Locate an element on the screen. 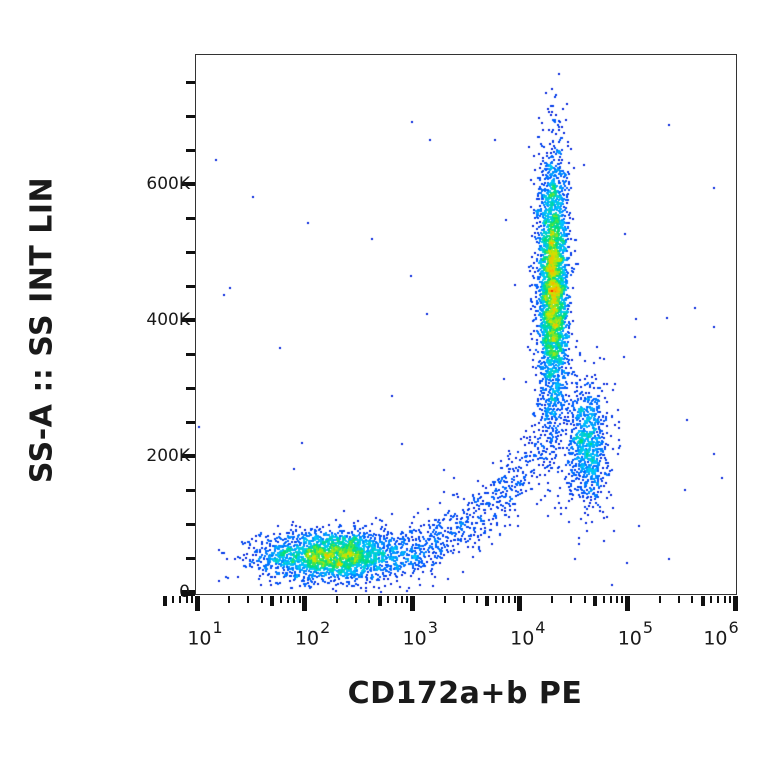 This screenshot has width=764, height=764. x-tick-label: 10³ is located at coordinates (420, 634).